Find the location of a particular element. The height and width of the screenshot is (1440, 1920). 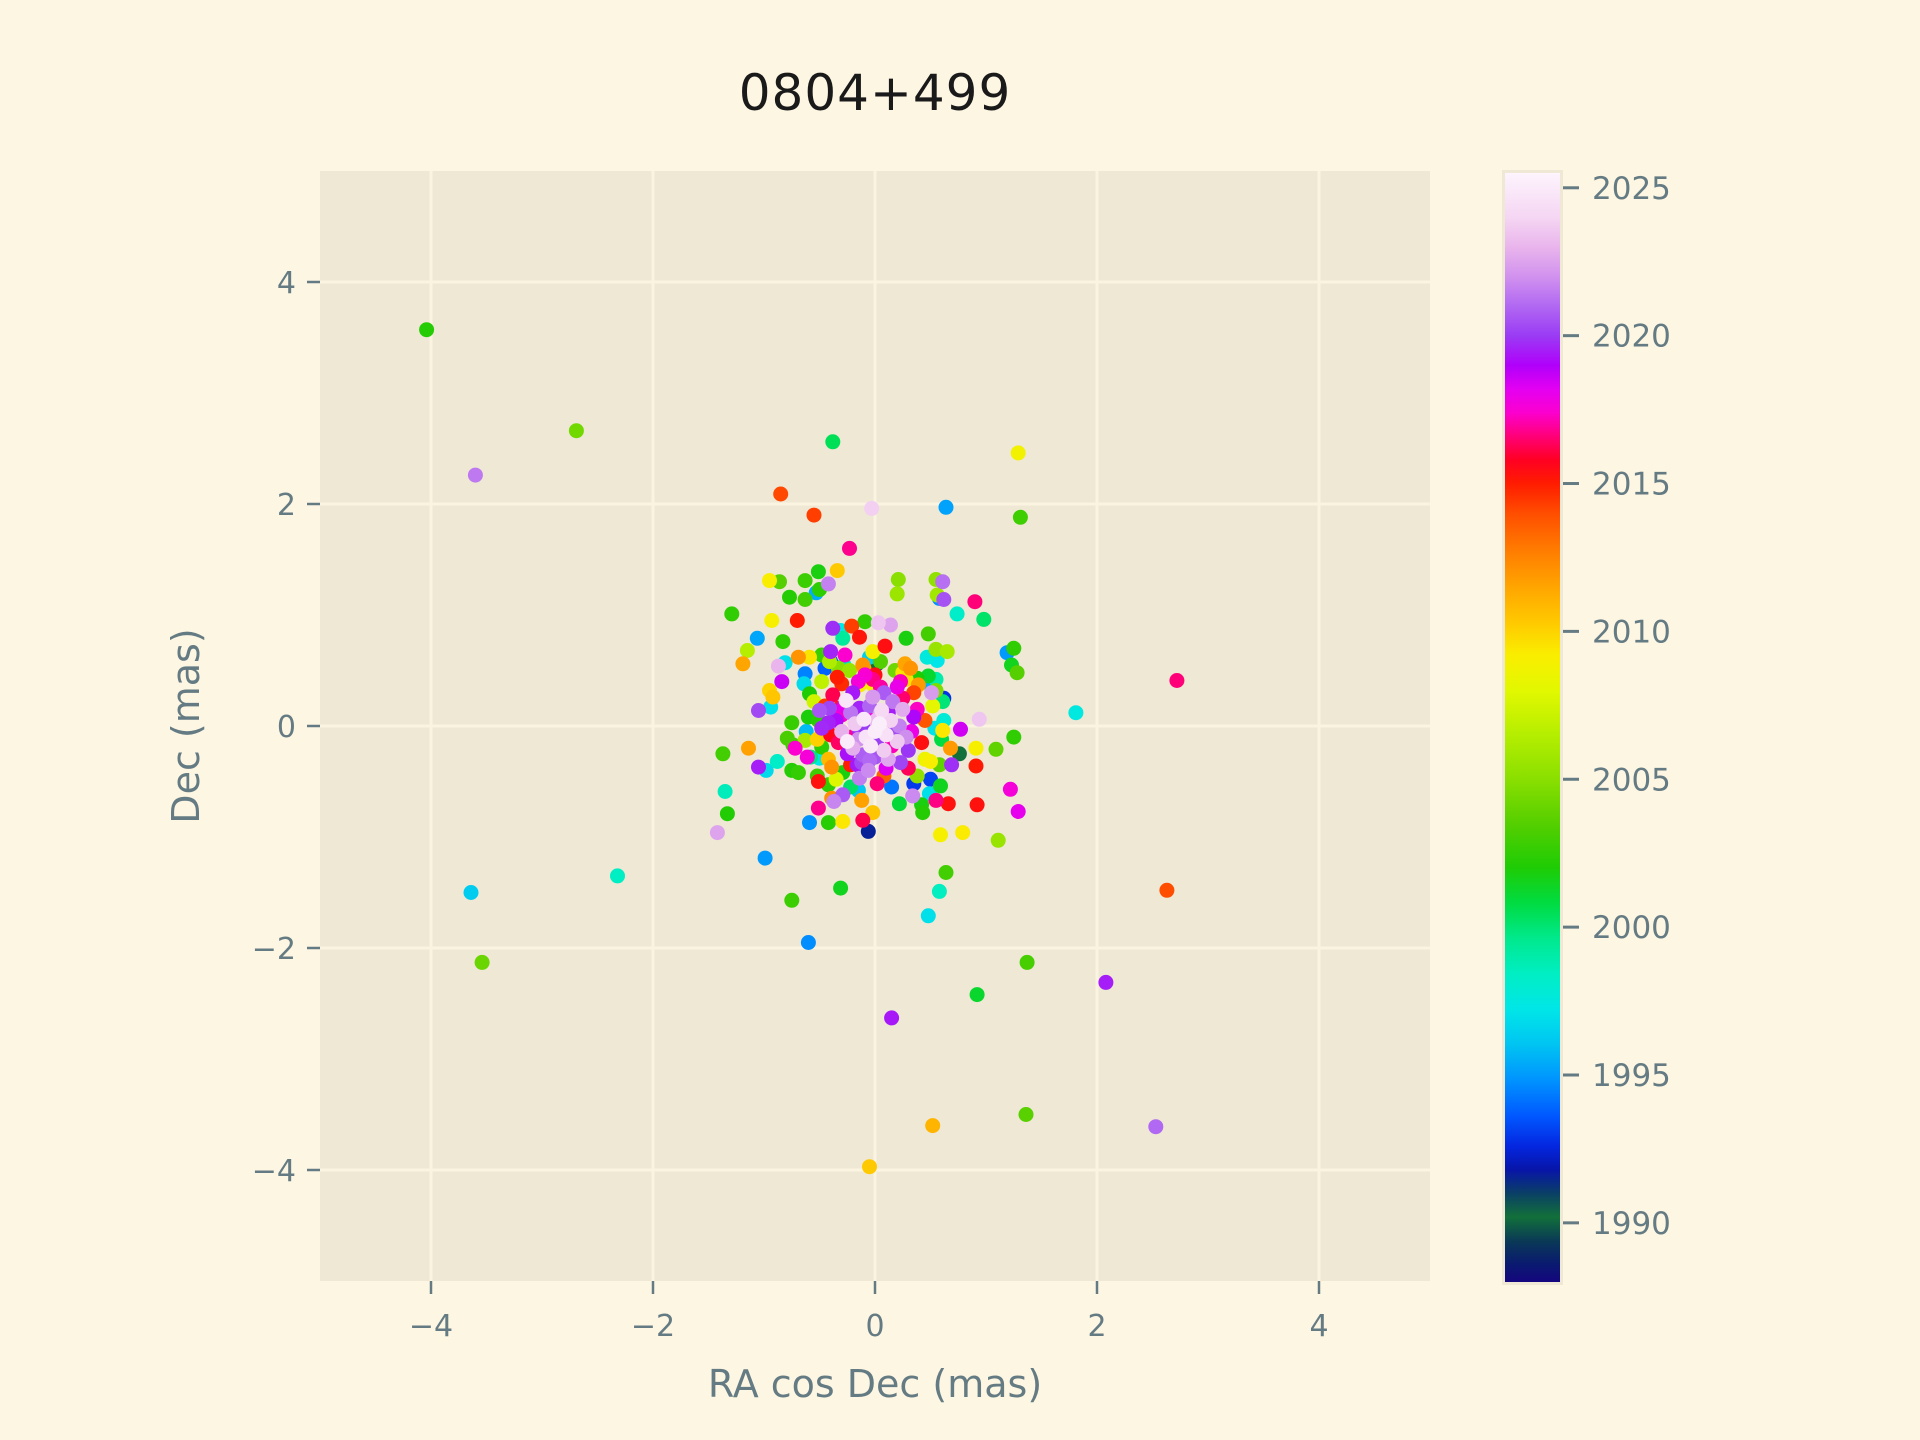

colorbar-tick-label: 1990 is located at coordinates (1631, 1224).